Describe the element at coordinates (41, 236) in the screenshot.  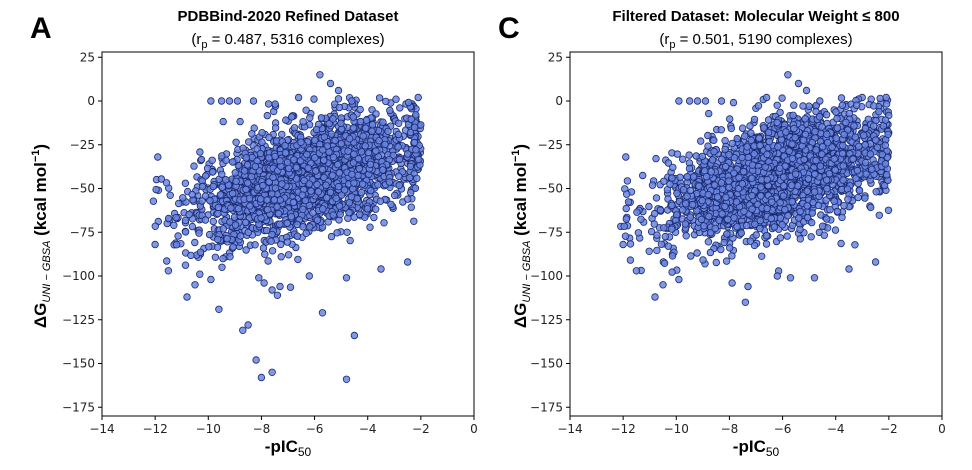
I see `y-axis-label: ΔGUNI − GBSA (kcal mol−1)` at that location.